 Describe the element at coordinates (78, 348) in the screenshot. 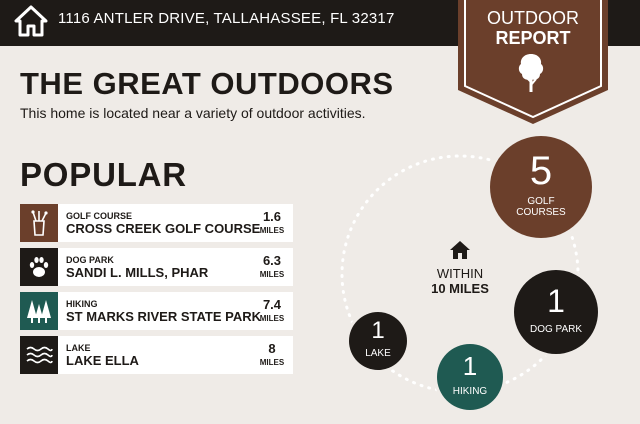

I see `item-category: LAKE` at that location.